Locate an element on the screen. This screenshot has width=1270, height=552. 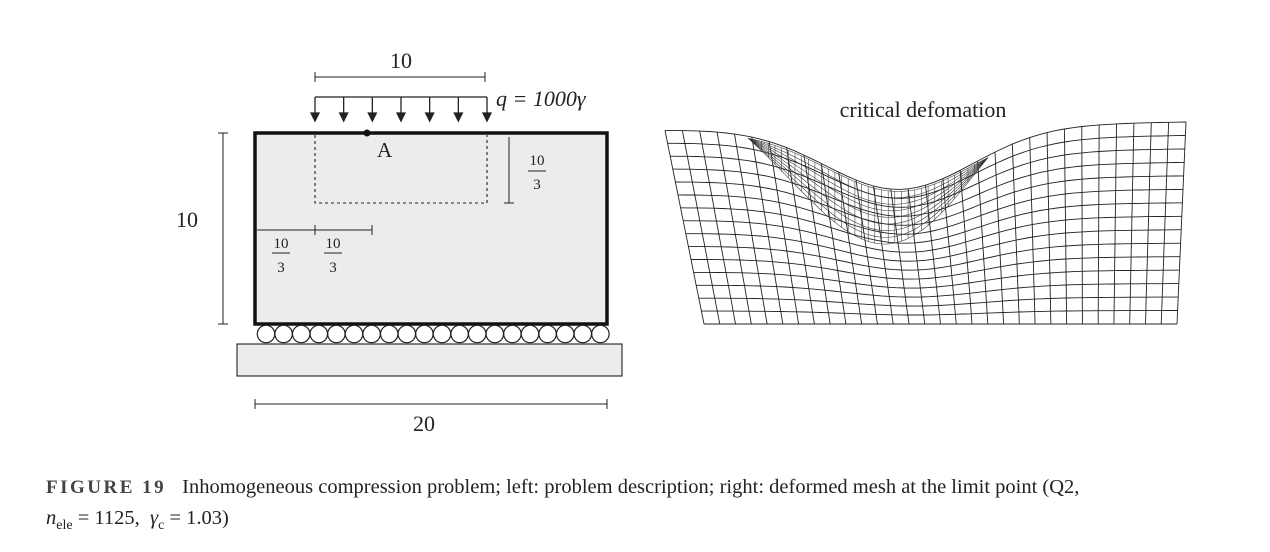
n-subscript: ele is located at coordinates (64, 526).